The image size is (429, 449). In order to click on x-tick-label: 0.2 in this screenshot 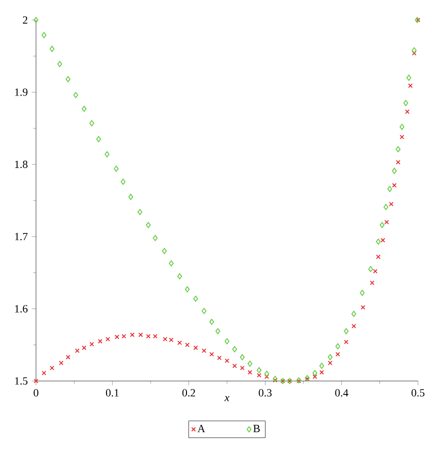, I will do `click(189, 393)`.